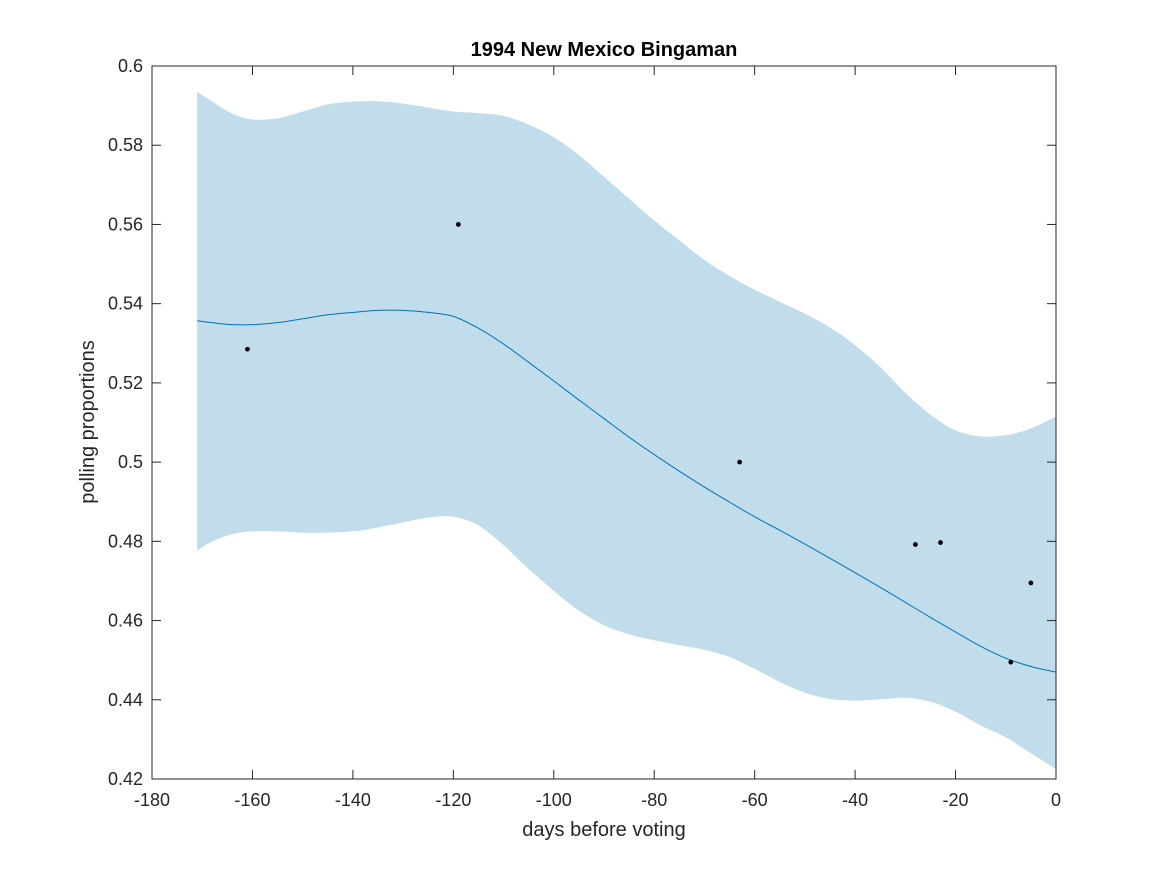  Describe the element at coordinates (130, 462) in the screenshot. I see `y-tick-label: 0.5` at that location.